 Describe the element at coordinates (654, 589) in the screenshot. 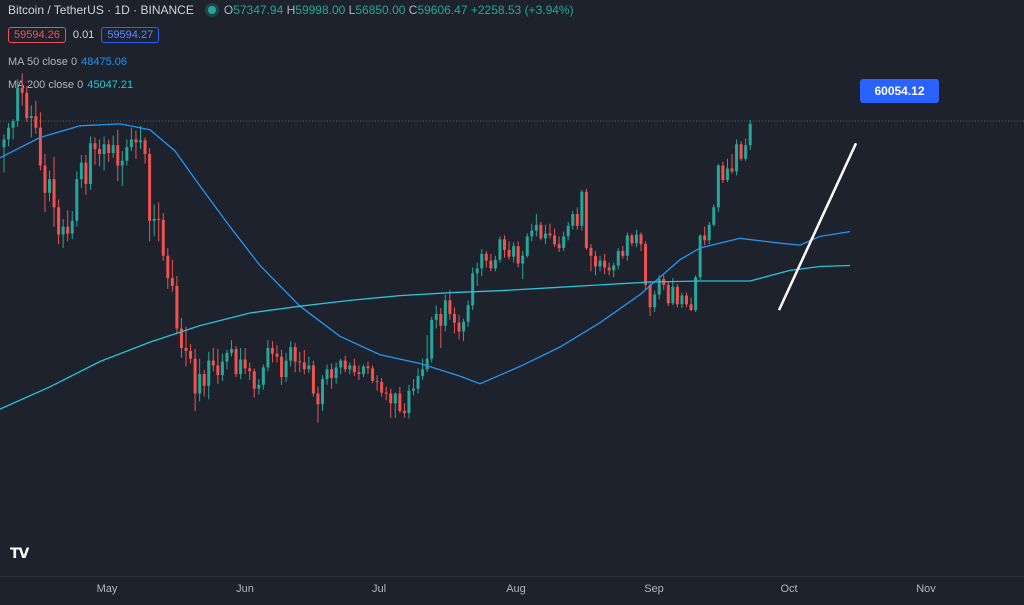

I see `x-tick-label: Sep` at that location.